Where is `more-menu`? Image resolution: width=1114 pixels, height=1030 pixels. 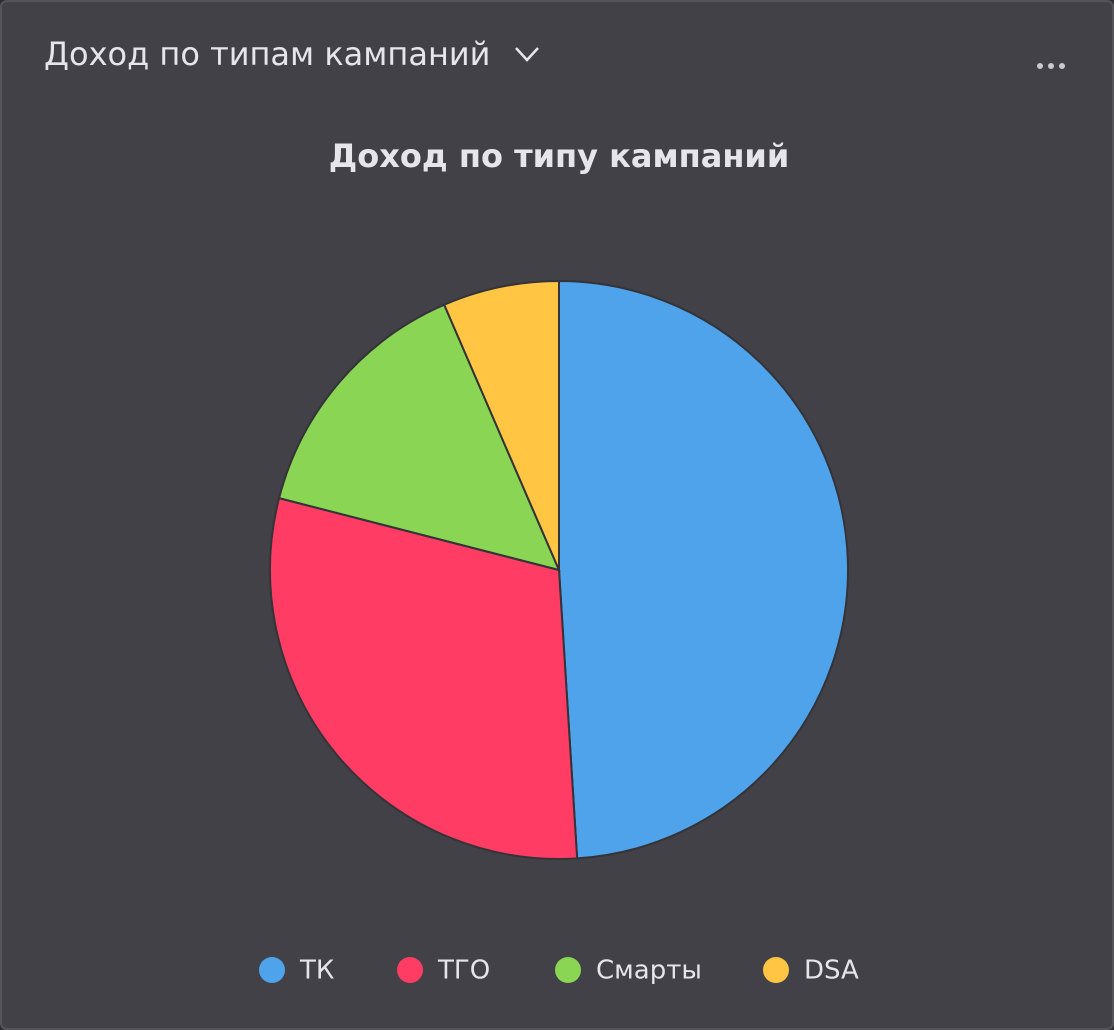
more-menu is located at coordinates (1051, 66).